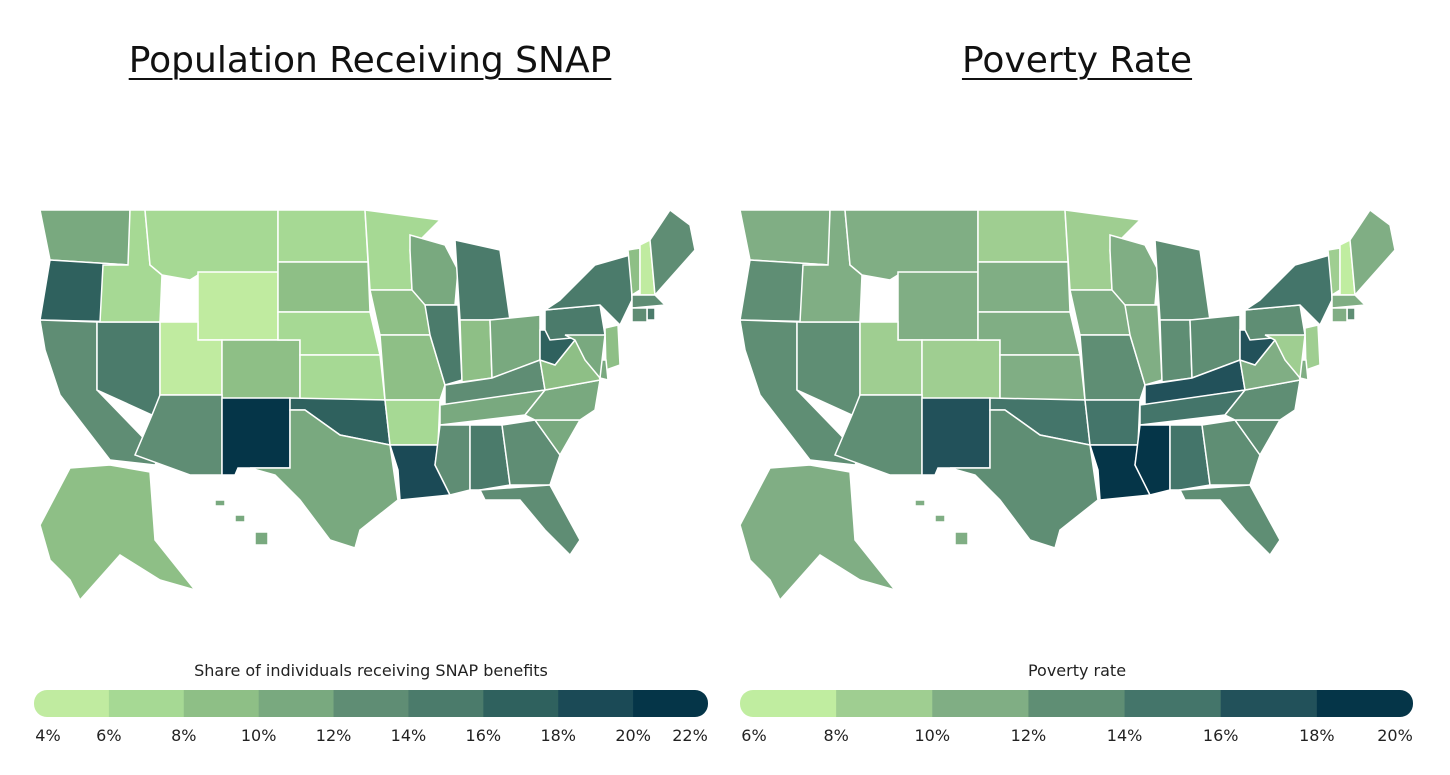  I want to click on left-state-ct, so click(639, 315).